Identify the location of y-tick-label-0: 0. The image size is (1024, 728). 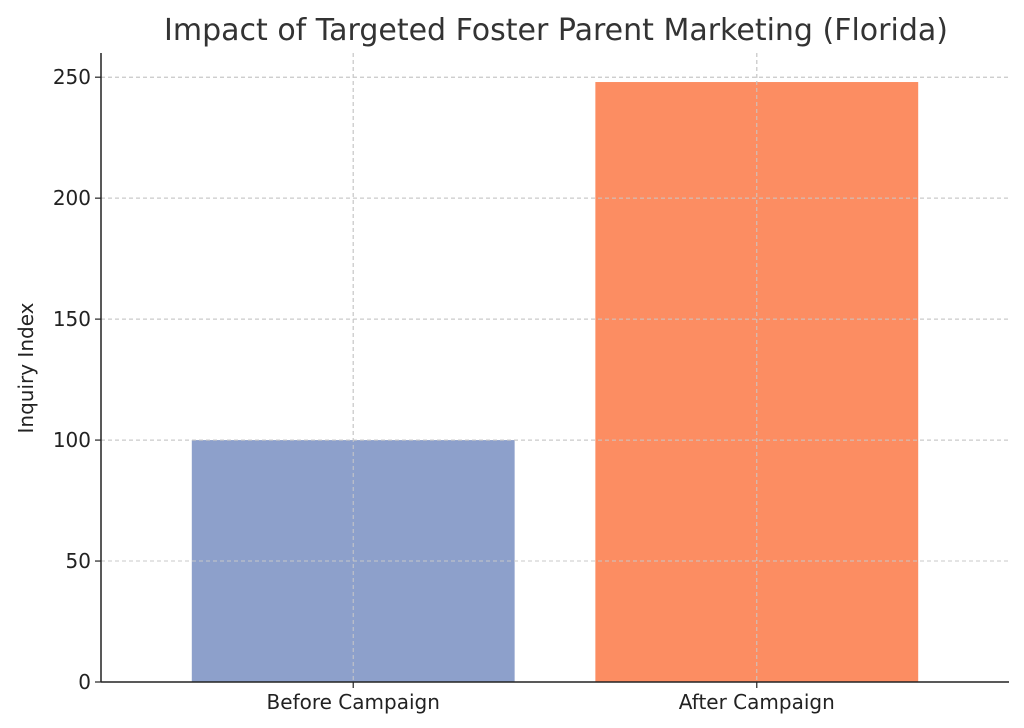
(84, 682).